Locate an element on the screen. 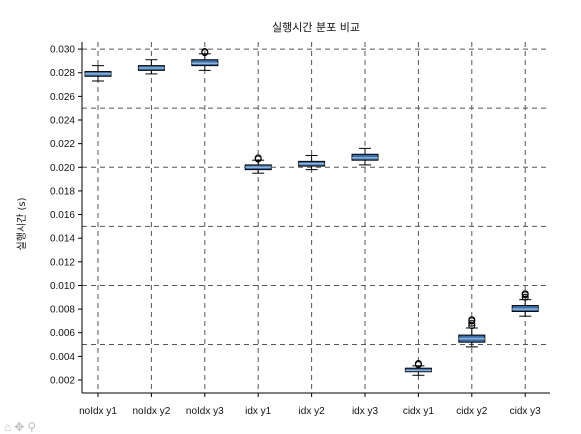  y-axis-label: 실행시간 (s) is located at coordinates (22, 223).